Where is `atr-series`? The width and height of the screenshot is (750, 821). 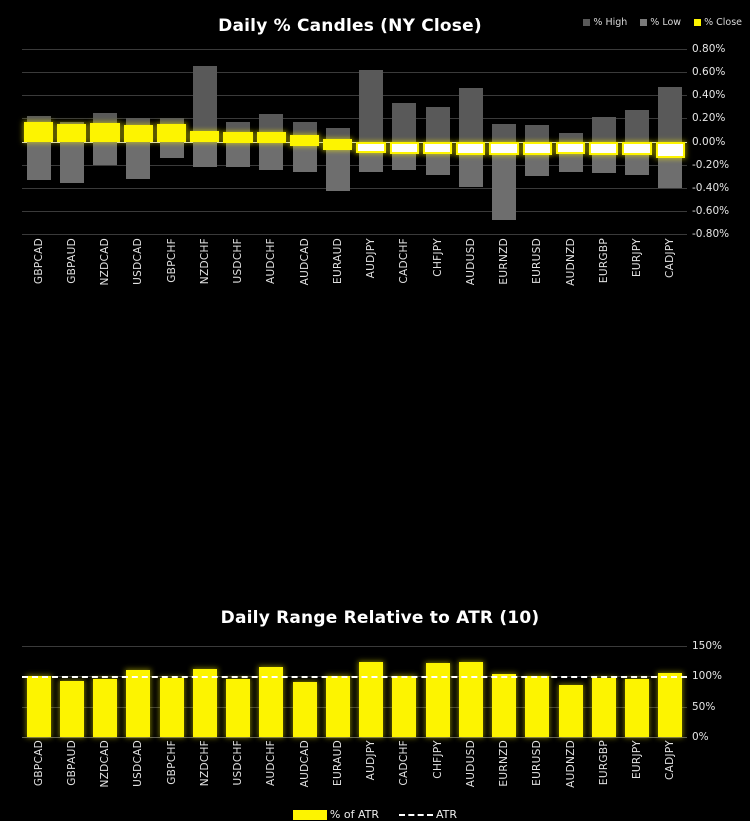 atr-series is located at coordinates (354, 688).